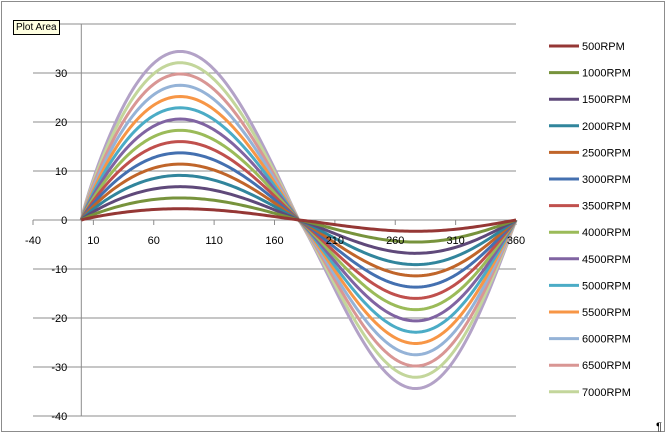  I want to click on x-tick-label: 310, so click(455, 241).